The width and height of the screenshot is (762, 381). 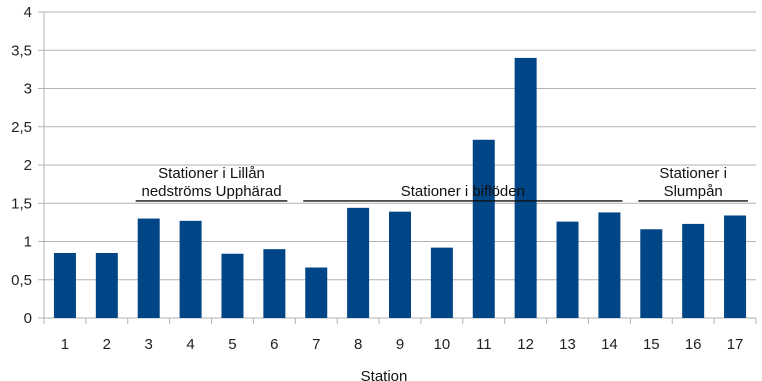 What do you see at coordinates (735, 344) in the screenshot?
I see `x-tick-label: 17` at bounding box center [735, 344].